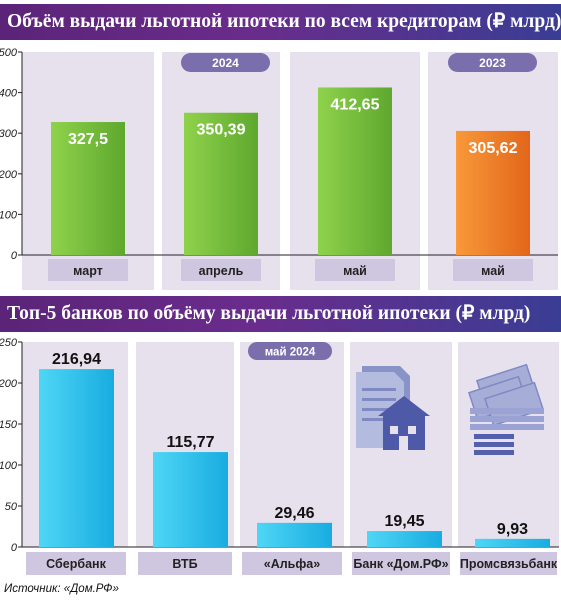  What do you see at coordinates (493, 148) in the screenshot?
I see `data-label: 305,62` at bounding box center [493, 148].